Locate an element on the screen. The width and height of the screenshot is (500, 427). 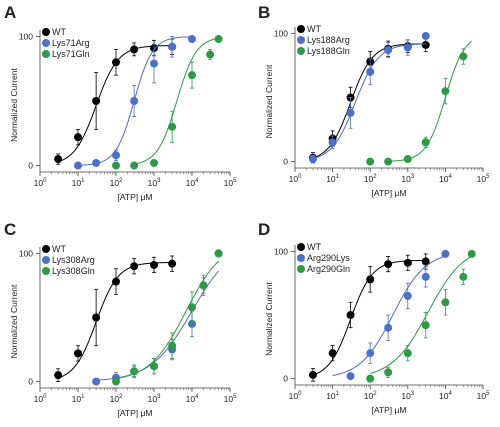
x-tick-exponent: 0 is located at coordinates (45, 181).